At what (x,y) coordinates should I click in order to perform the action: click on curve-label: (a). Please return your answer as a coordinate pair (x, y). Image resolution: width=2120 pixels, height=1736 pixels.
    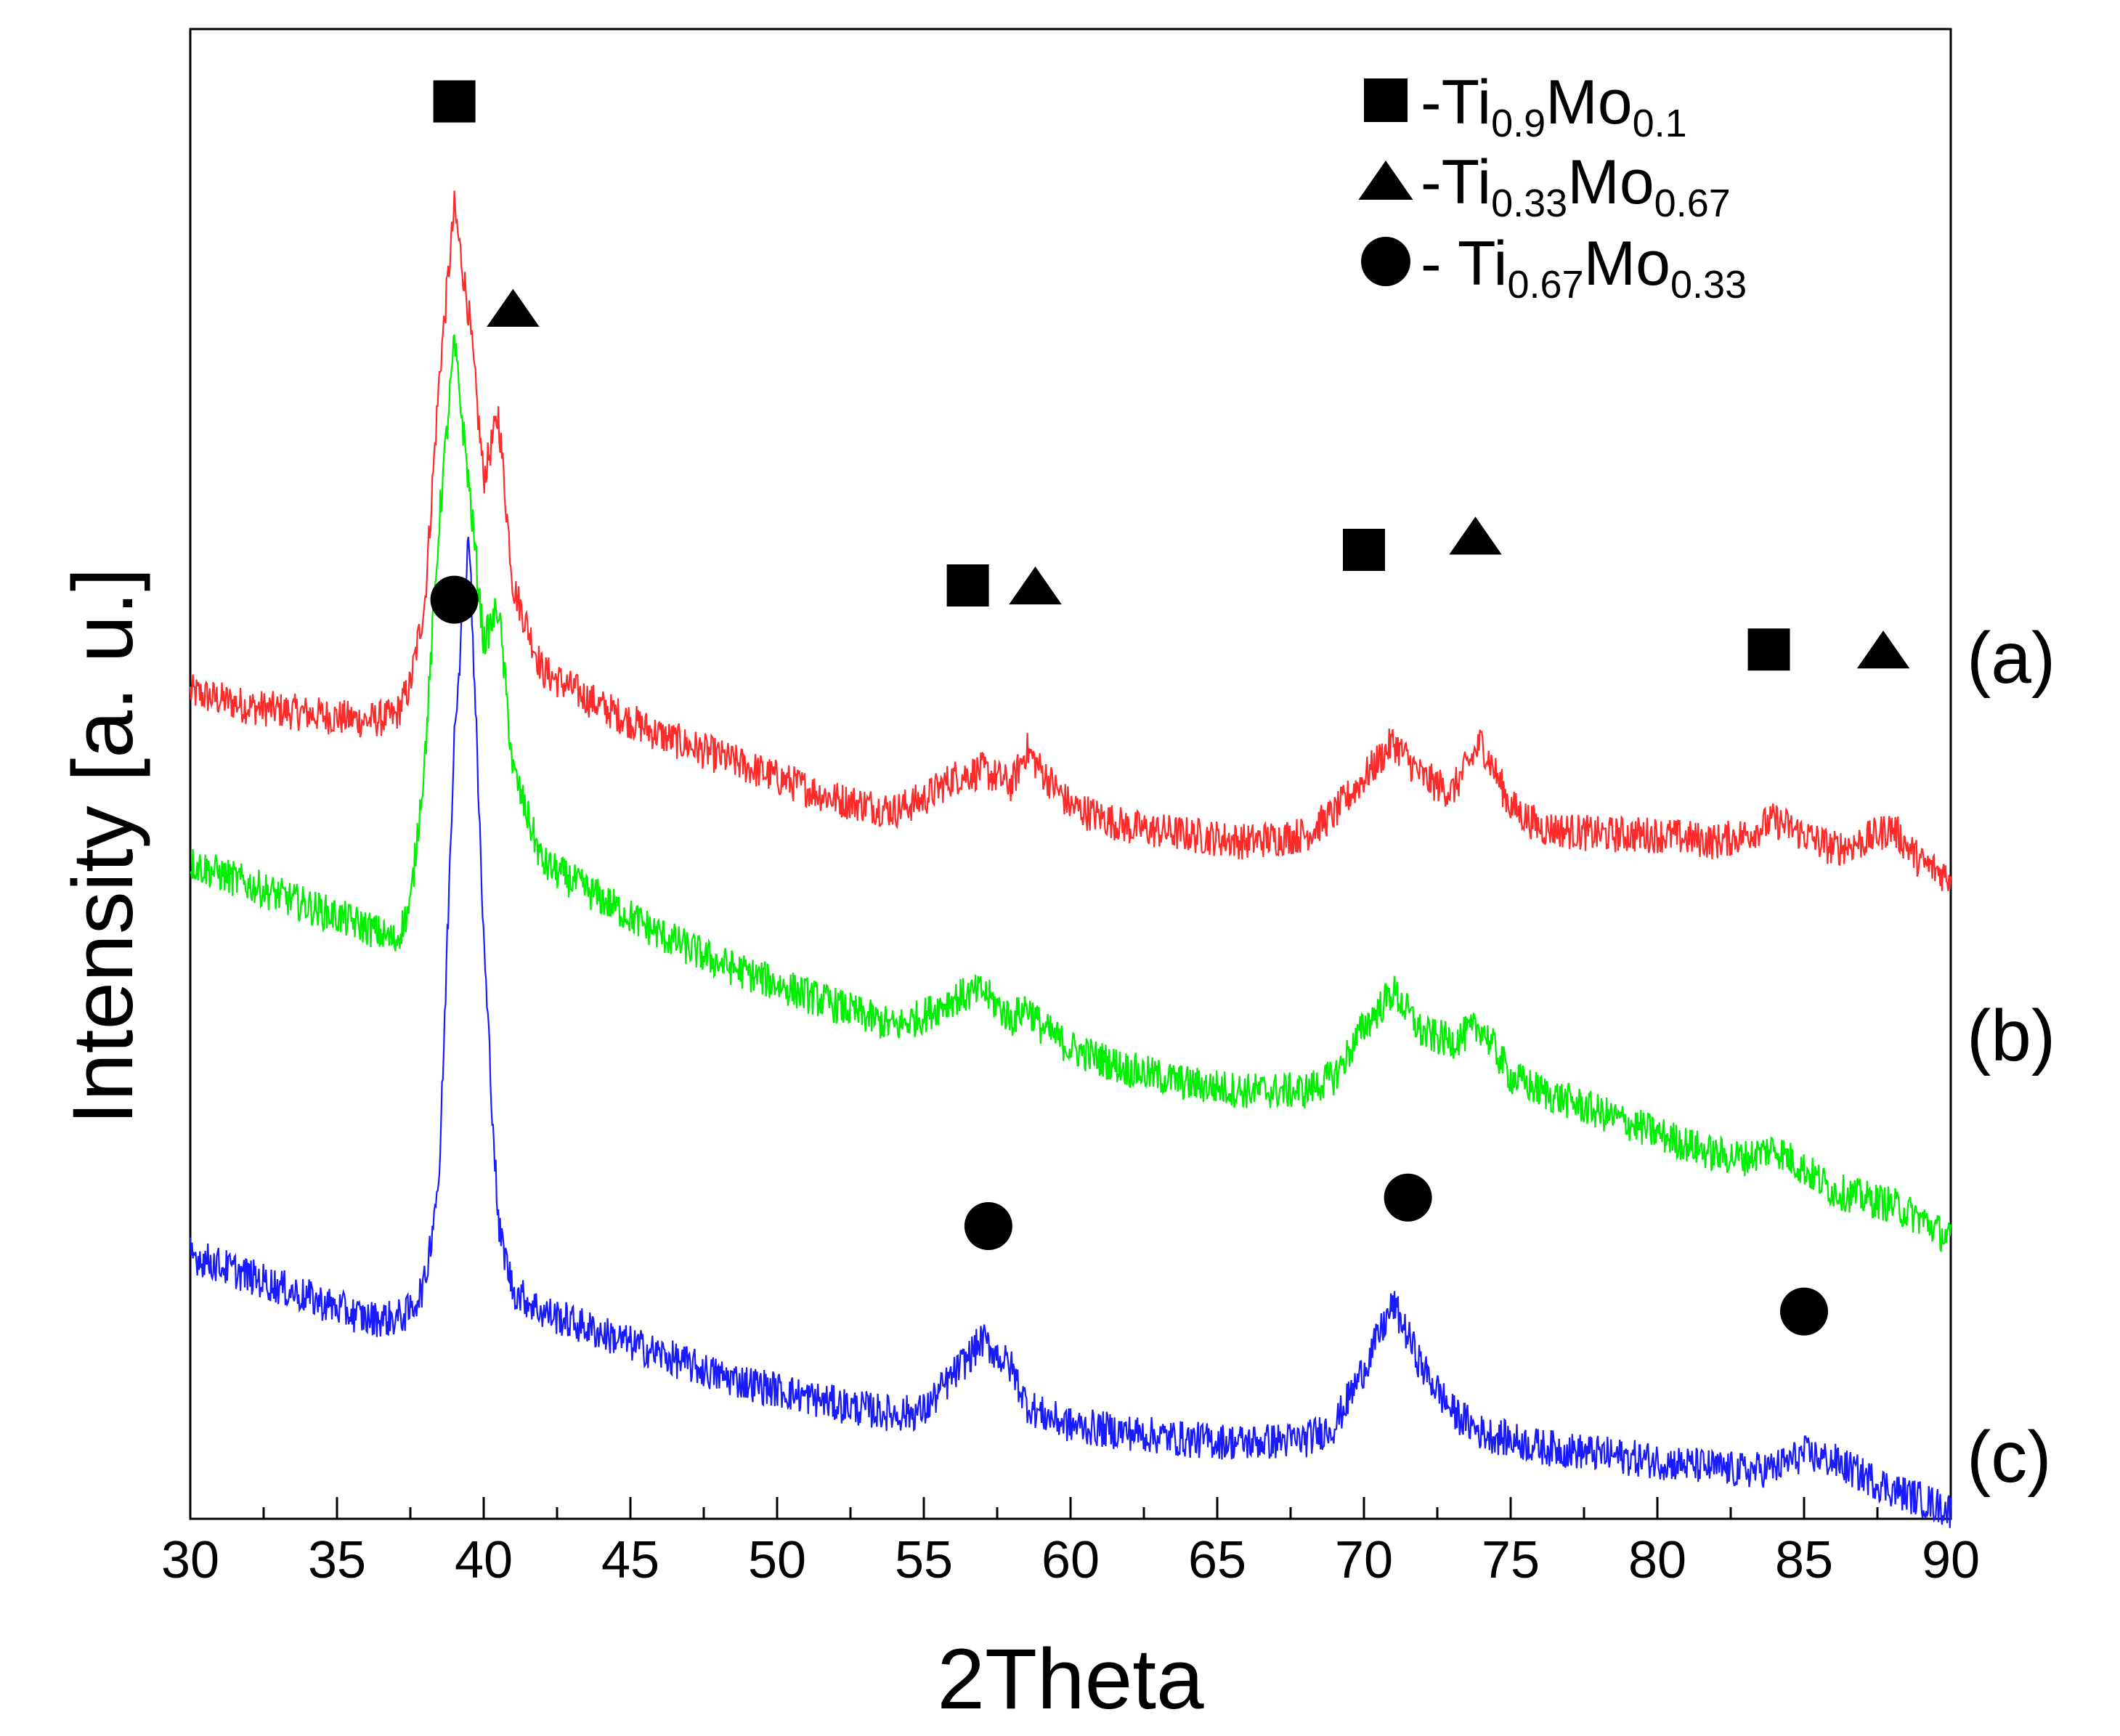
    Looking at the image, I should click on (2011, 658).